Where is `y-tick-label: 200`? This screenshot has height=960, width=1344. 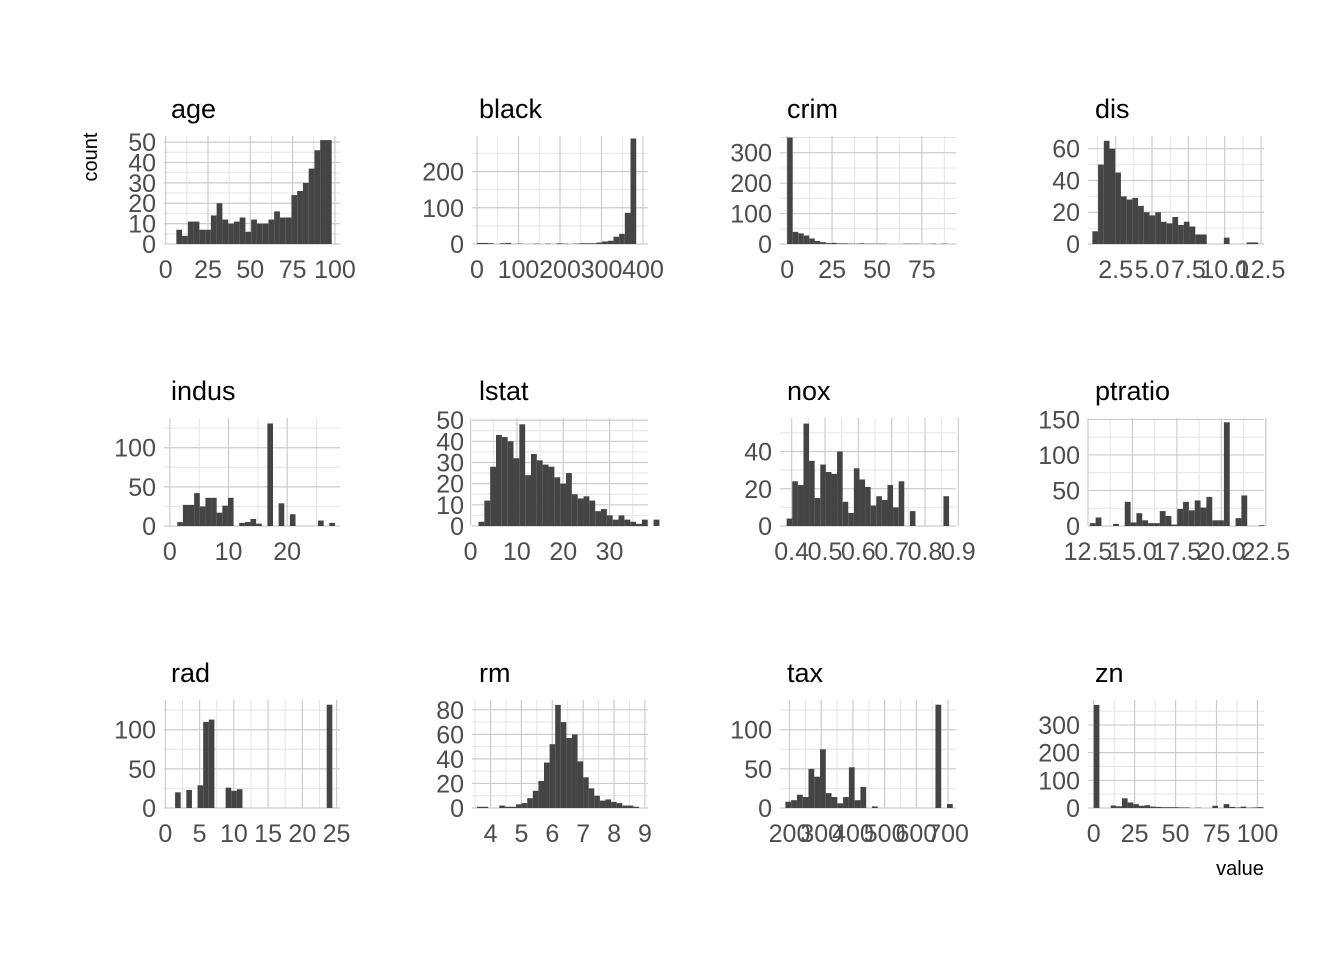
y-tick-label: 200 is located at coordinates (1059, 754).